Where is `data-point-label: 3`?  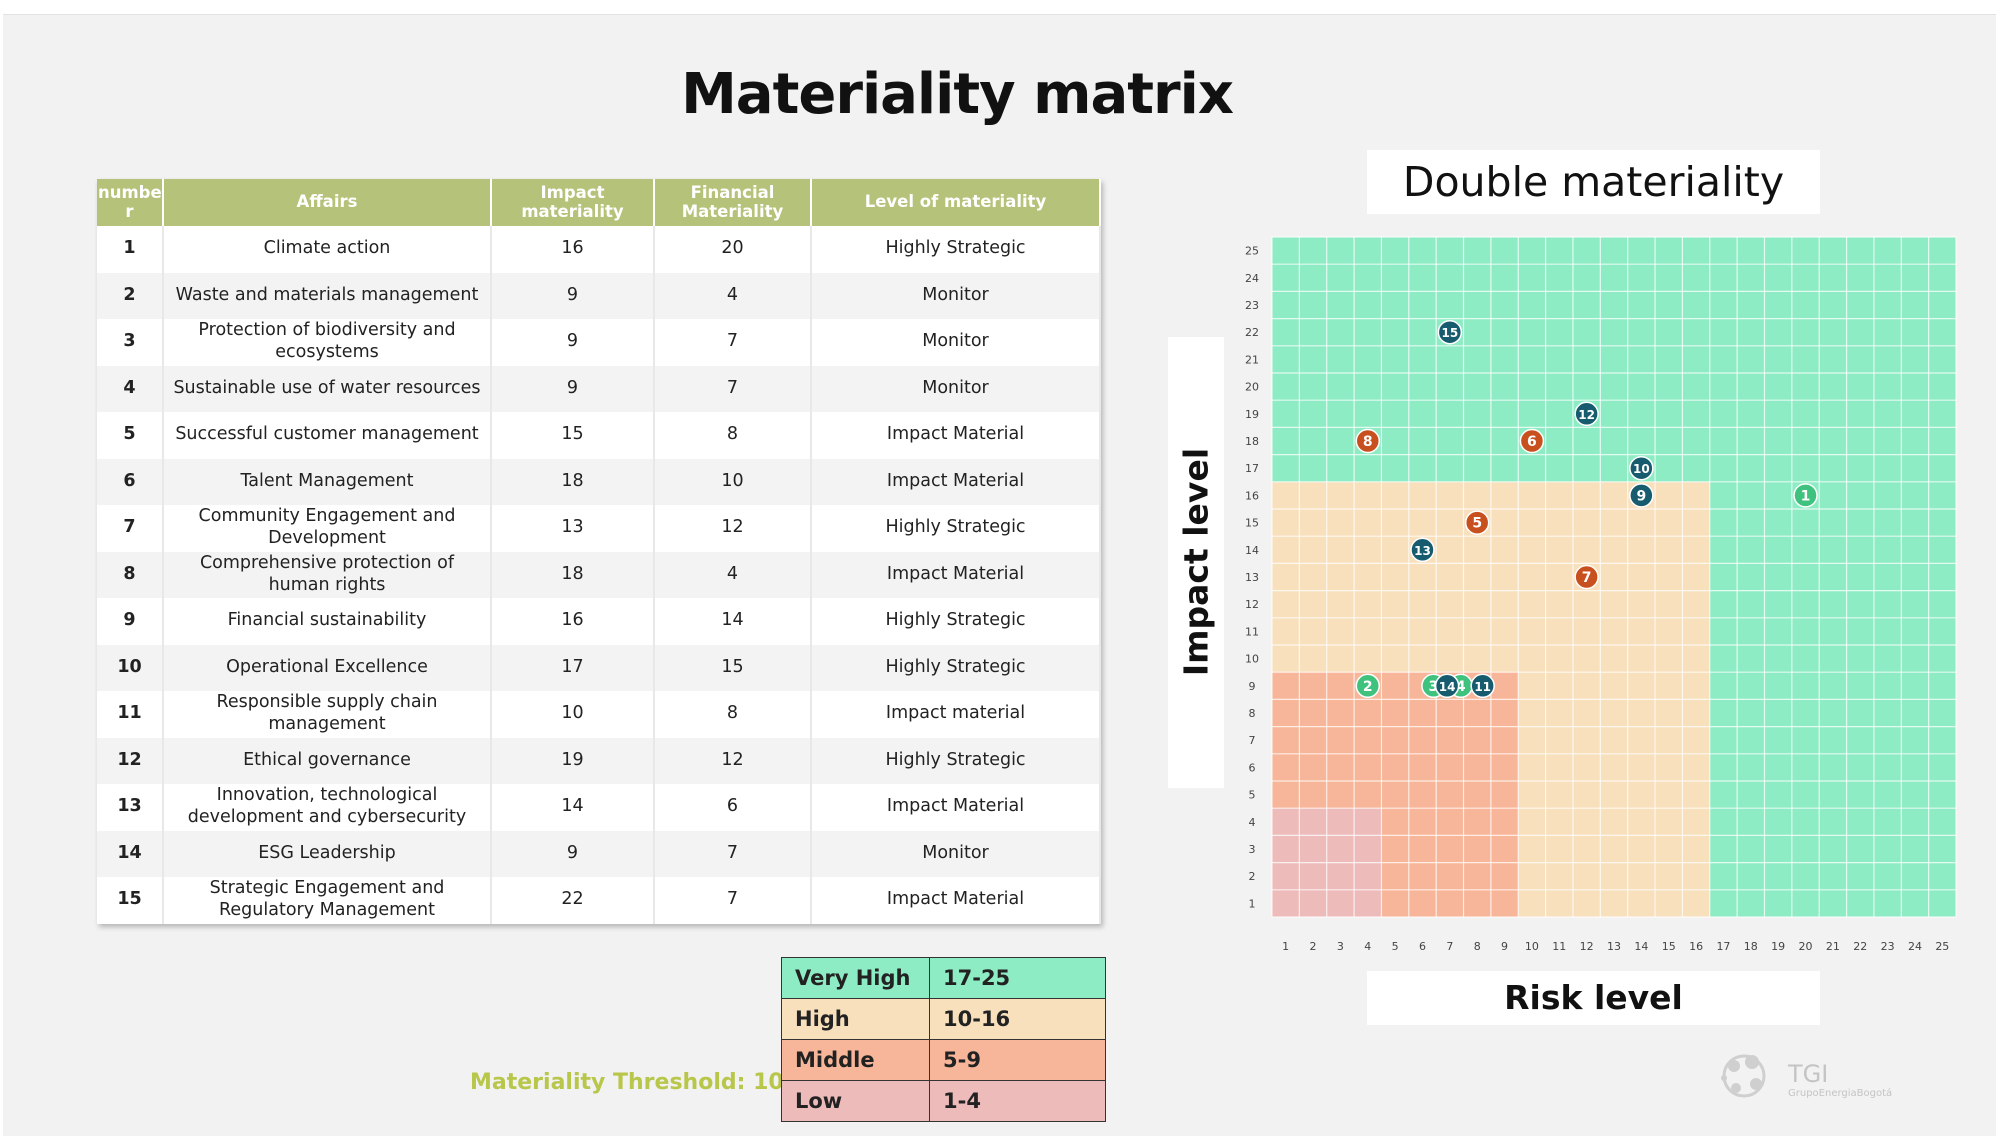 data-point-label: 3 is located at coordinates (1434, 687).